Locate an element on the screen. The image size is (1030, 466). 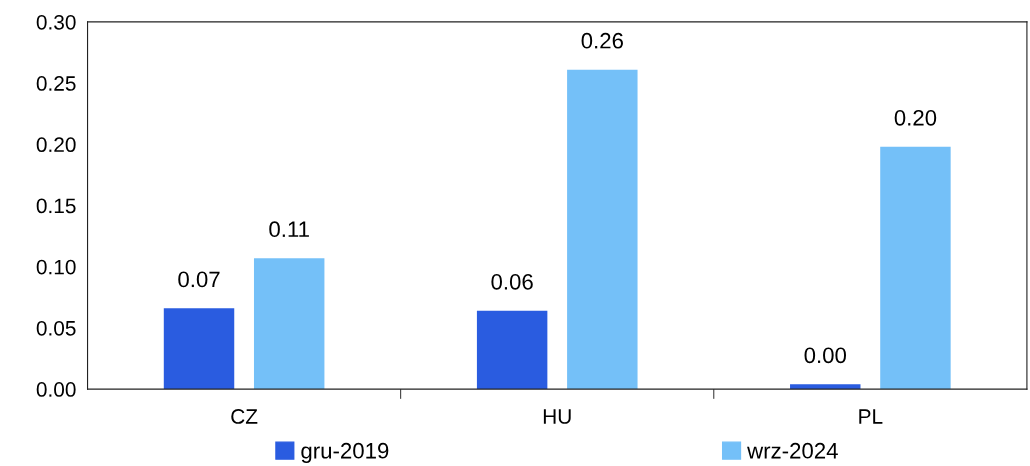
data-label: 0.11 is located at coordinates (289, 229).